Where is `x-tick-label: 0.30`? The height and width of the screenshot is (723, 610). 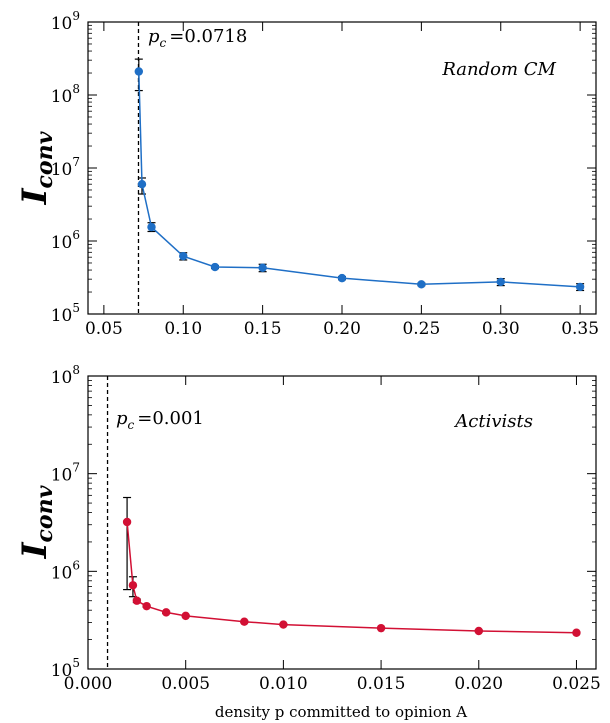 x-tick-label: 0.30 is located at coordinates (501, 329).